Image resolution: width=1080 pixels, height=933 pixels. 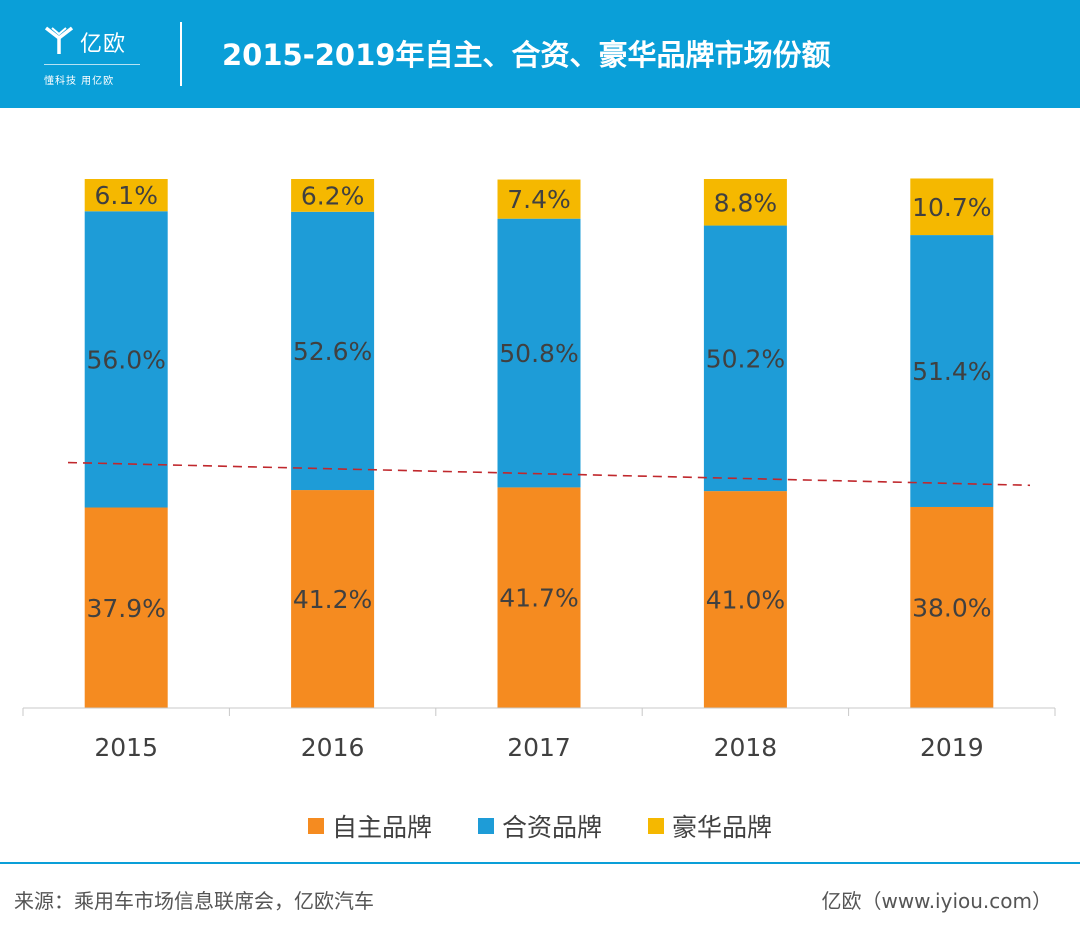 I want to click on x-tick-label-2017: 2017, so click(x=539, y=747).